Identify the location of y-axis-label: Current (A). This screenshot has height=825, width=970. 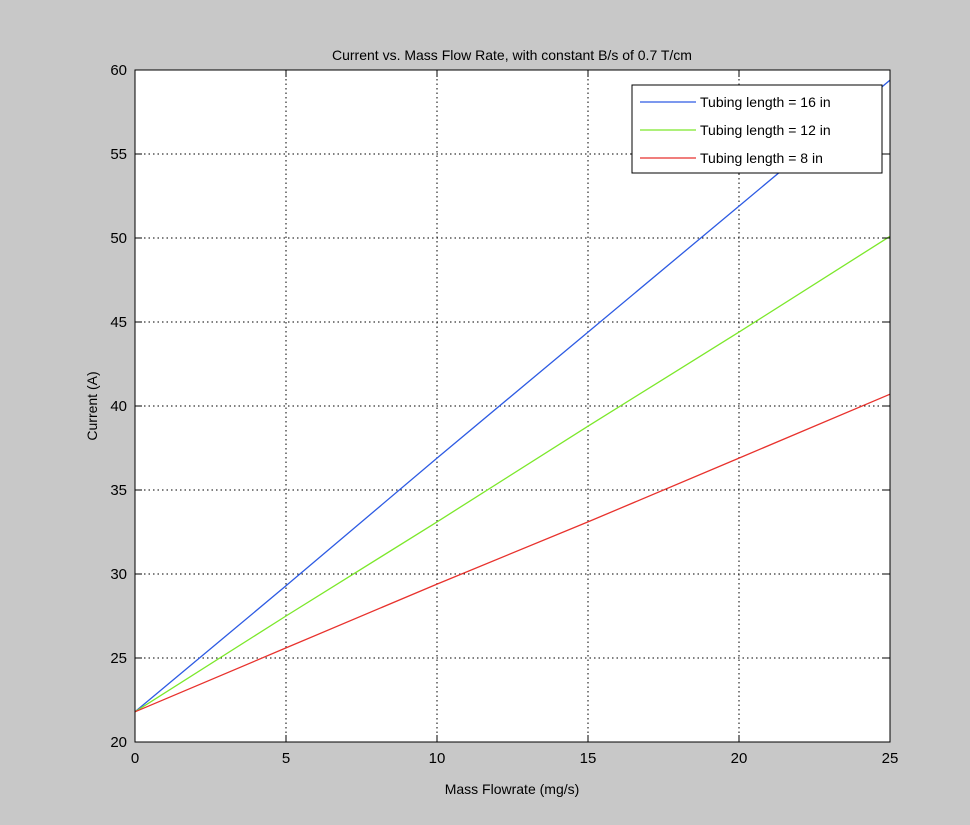
(92, 405).